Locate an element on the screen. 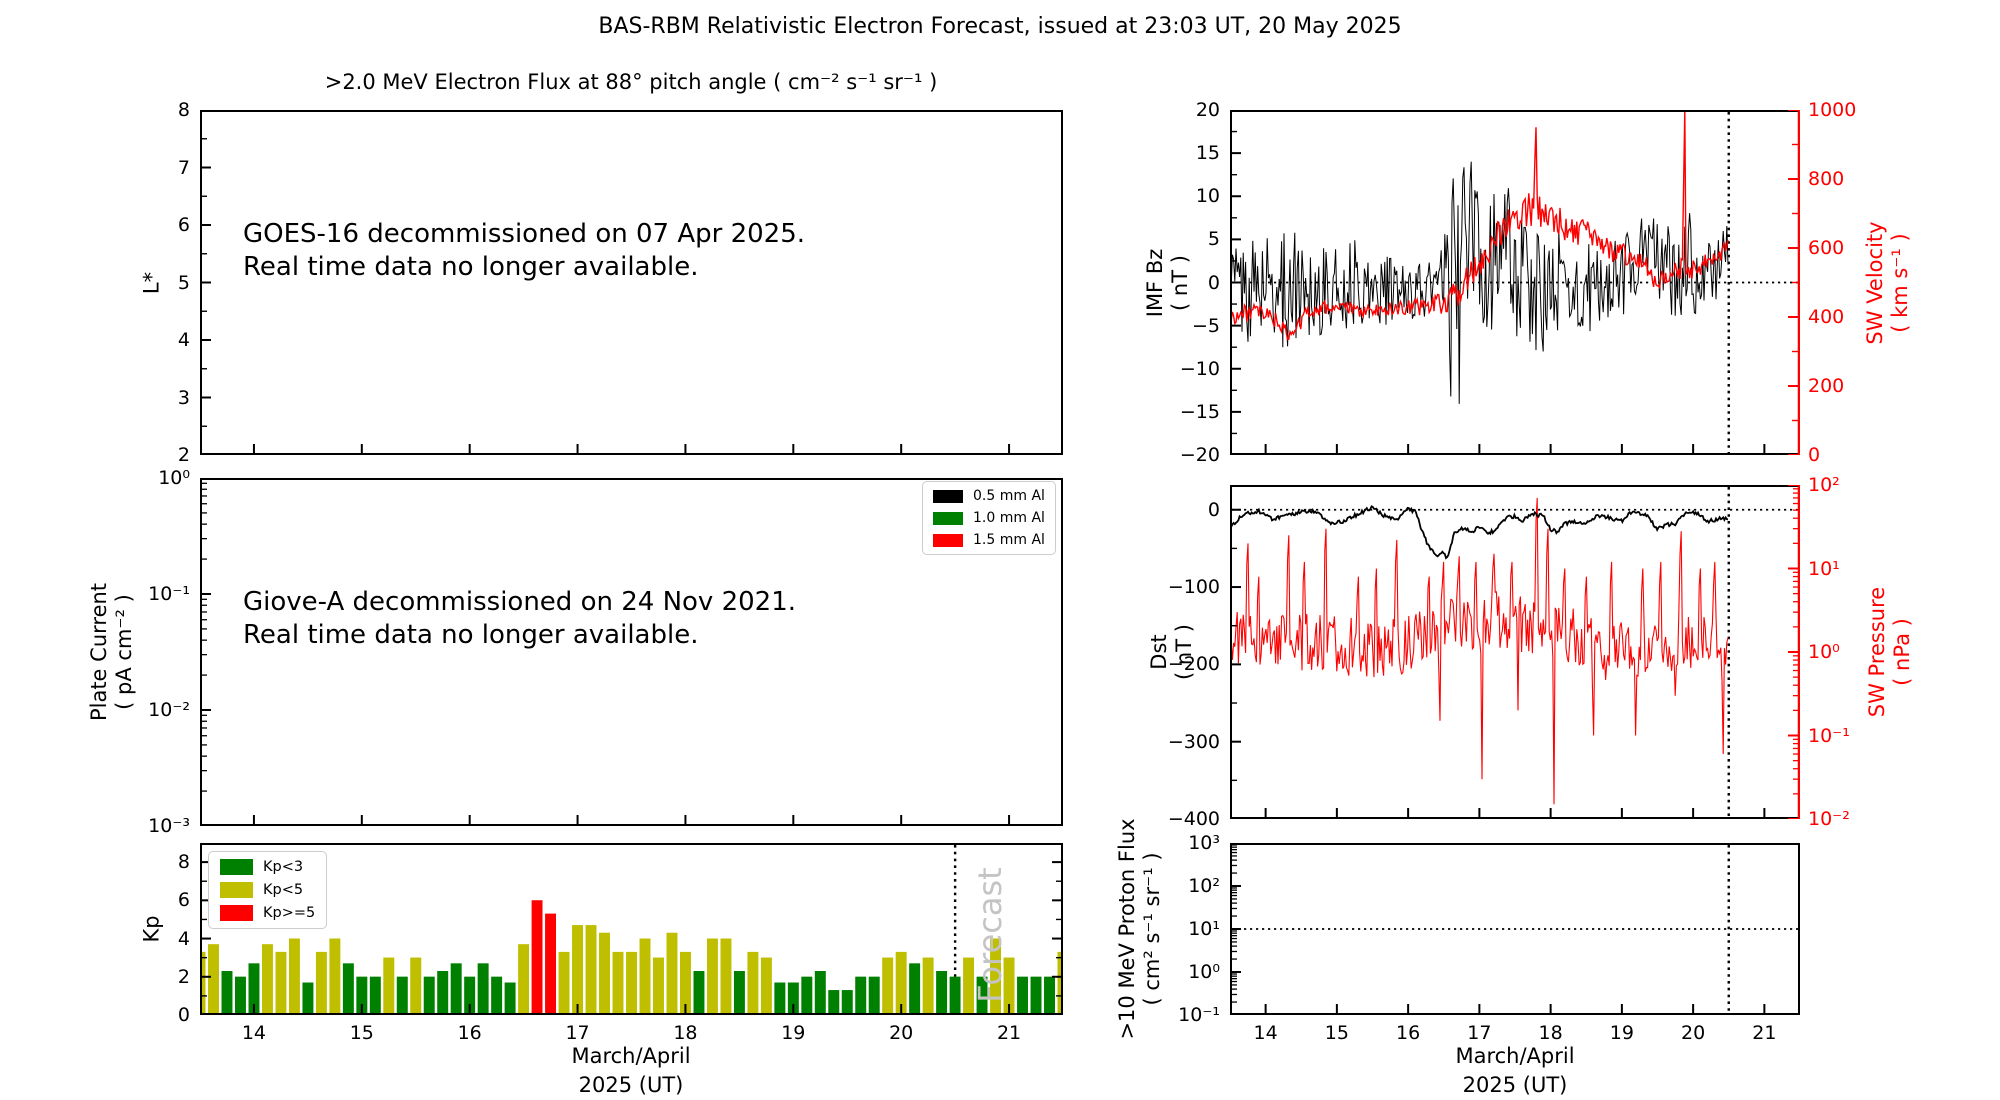 This screenshot has height=1100, width=2000. x-tick-label: 15 is located at coordinates (1336, 1033).